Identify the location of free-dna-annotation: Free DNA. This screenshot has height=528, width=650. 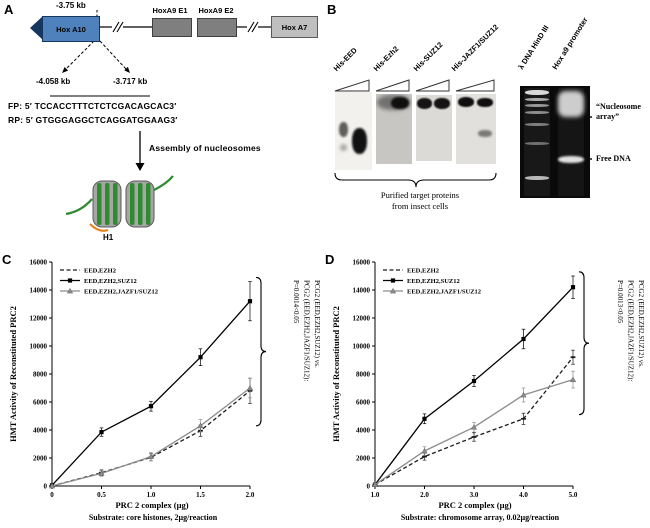
(613, 158).